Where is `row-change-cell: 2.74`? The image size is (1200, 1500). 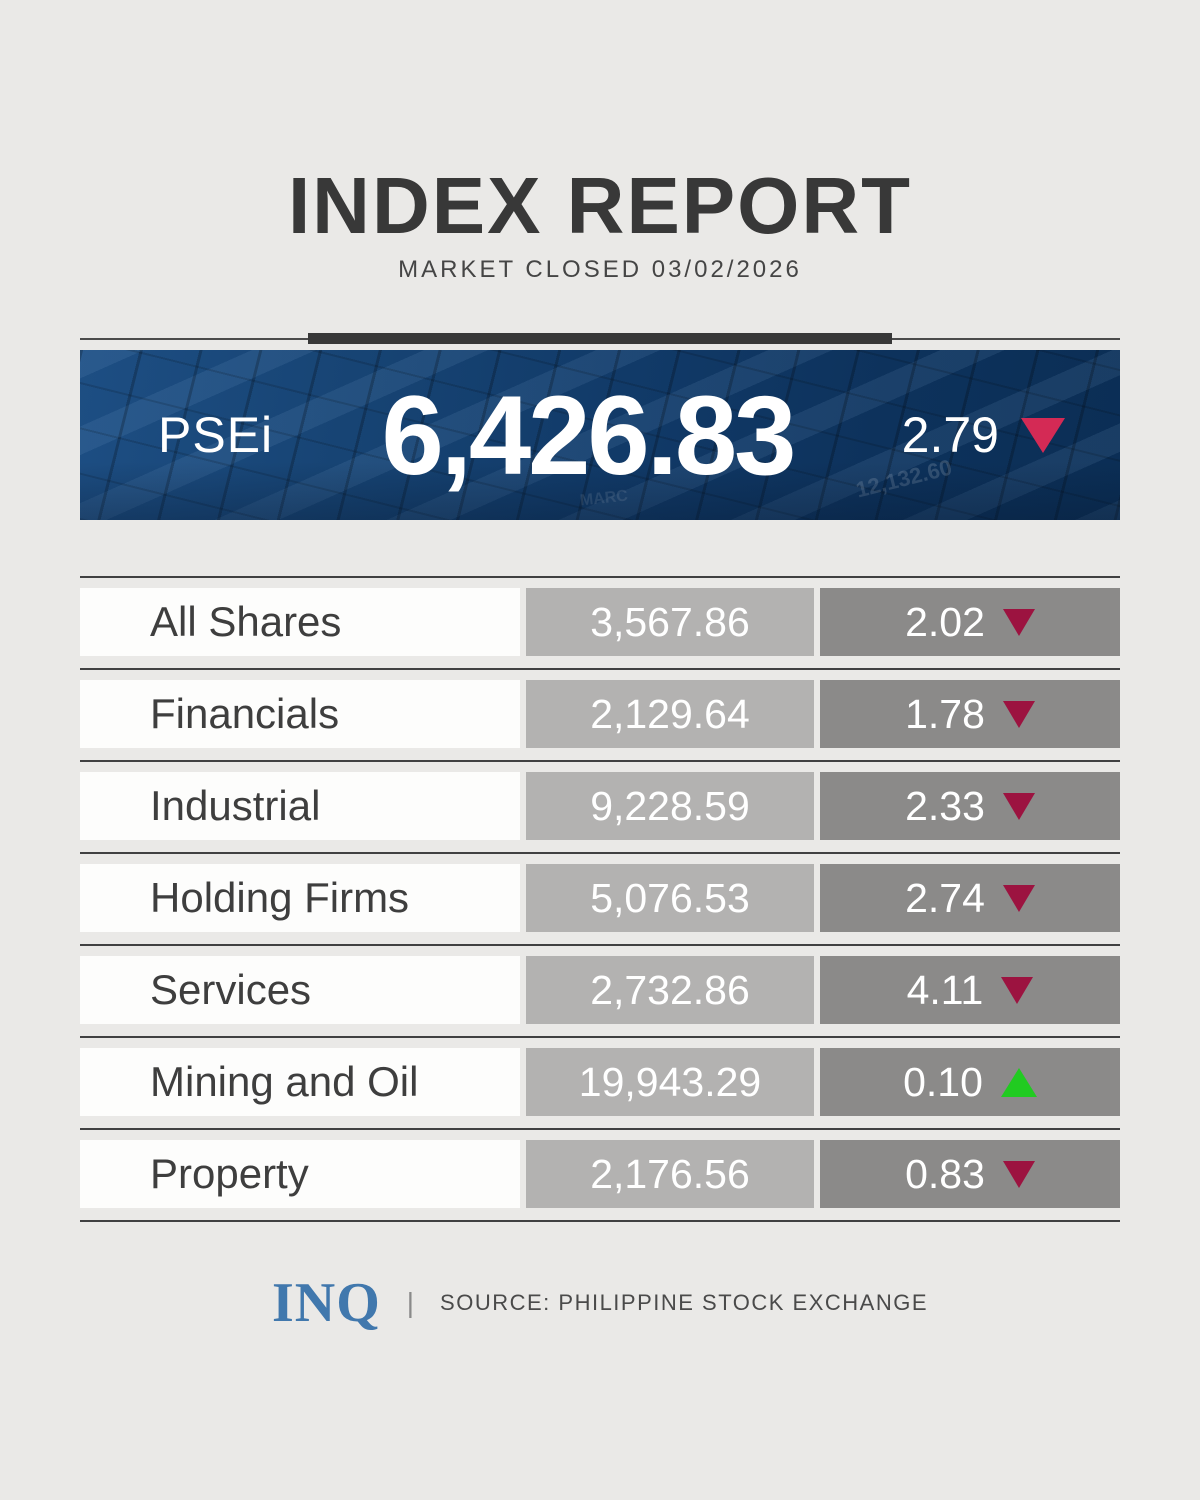 row-change-cell: 2.74 is located at coordinates (970, 898).